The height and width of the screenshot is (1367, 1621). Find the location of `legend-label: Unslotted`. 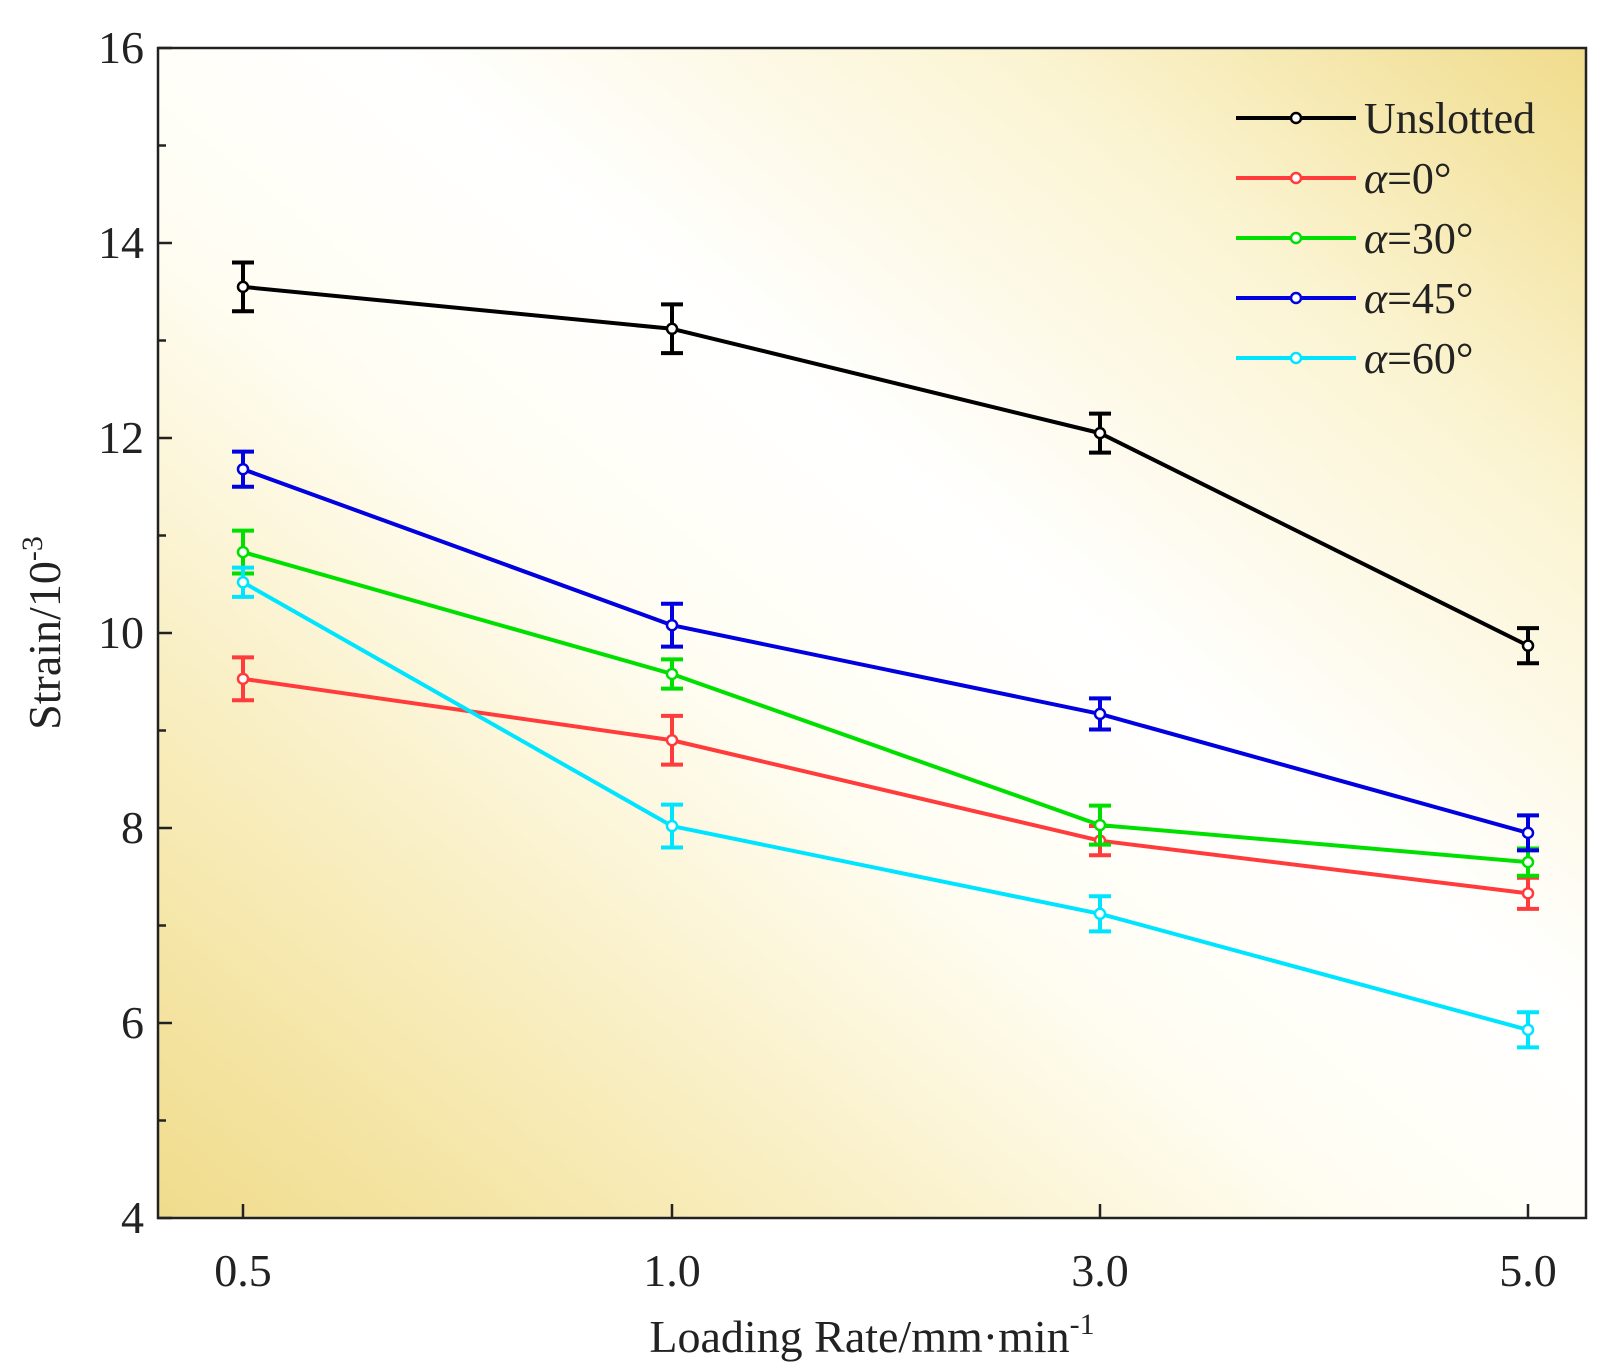

legend-label: Unslotted is located at coordinates (1449, 118).